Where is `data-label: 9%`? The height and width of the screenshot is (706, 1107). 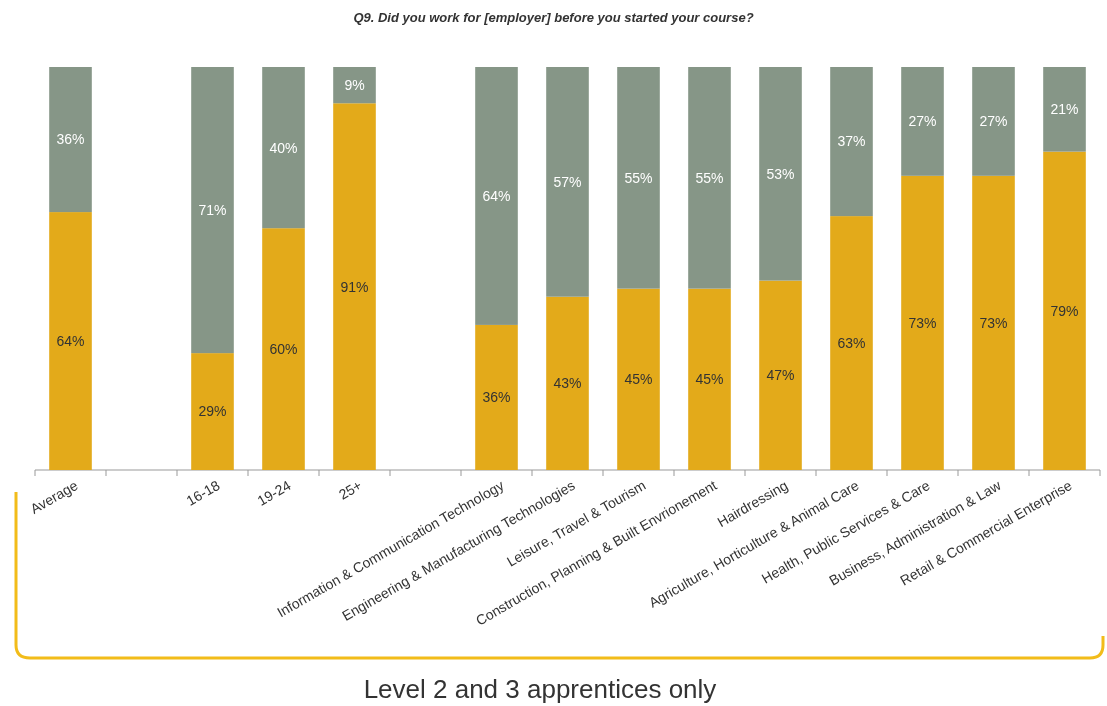
data-label: 9% is located at coordinates (354, 85).